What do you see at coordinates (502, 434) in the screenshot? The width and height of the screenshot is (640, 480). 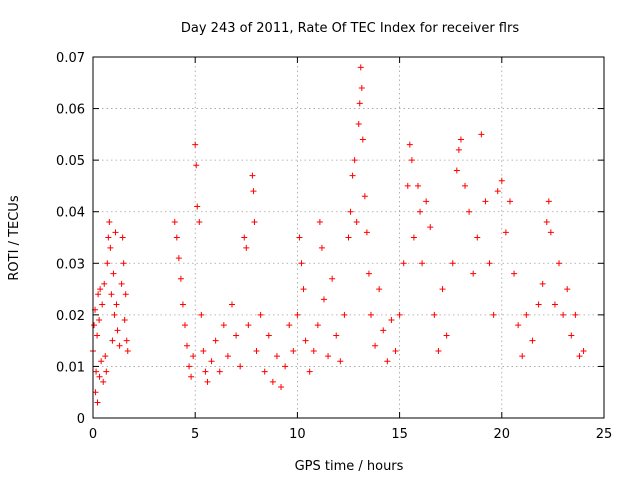 I see `x-tick-label: 20` at bounding box center [502, 434].